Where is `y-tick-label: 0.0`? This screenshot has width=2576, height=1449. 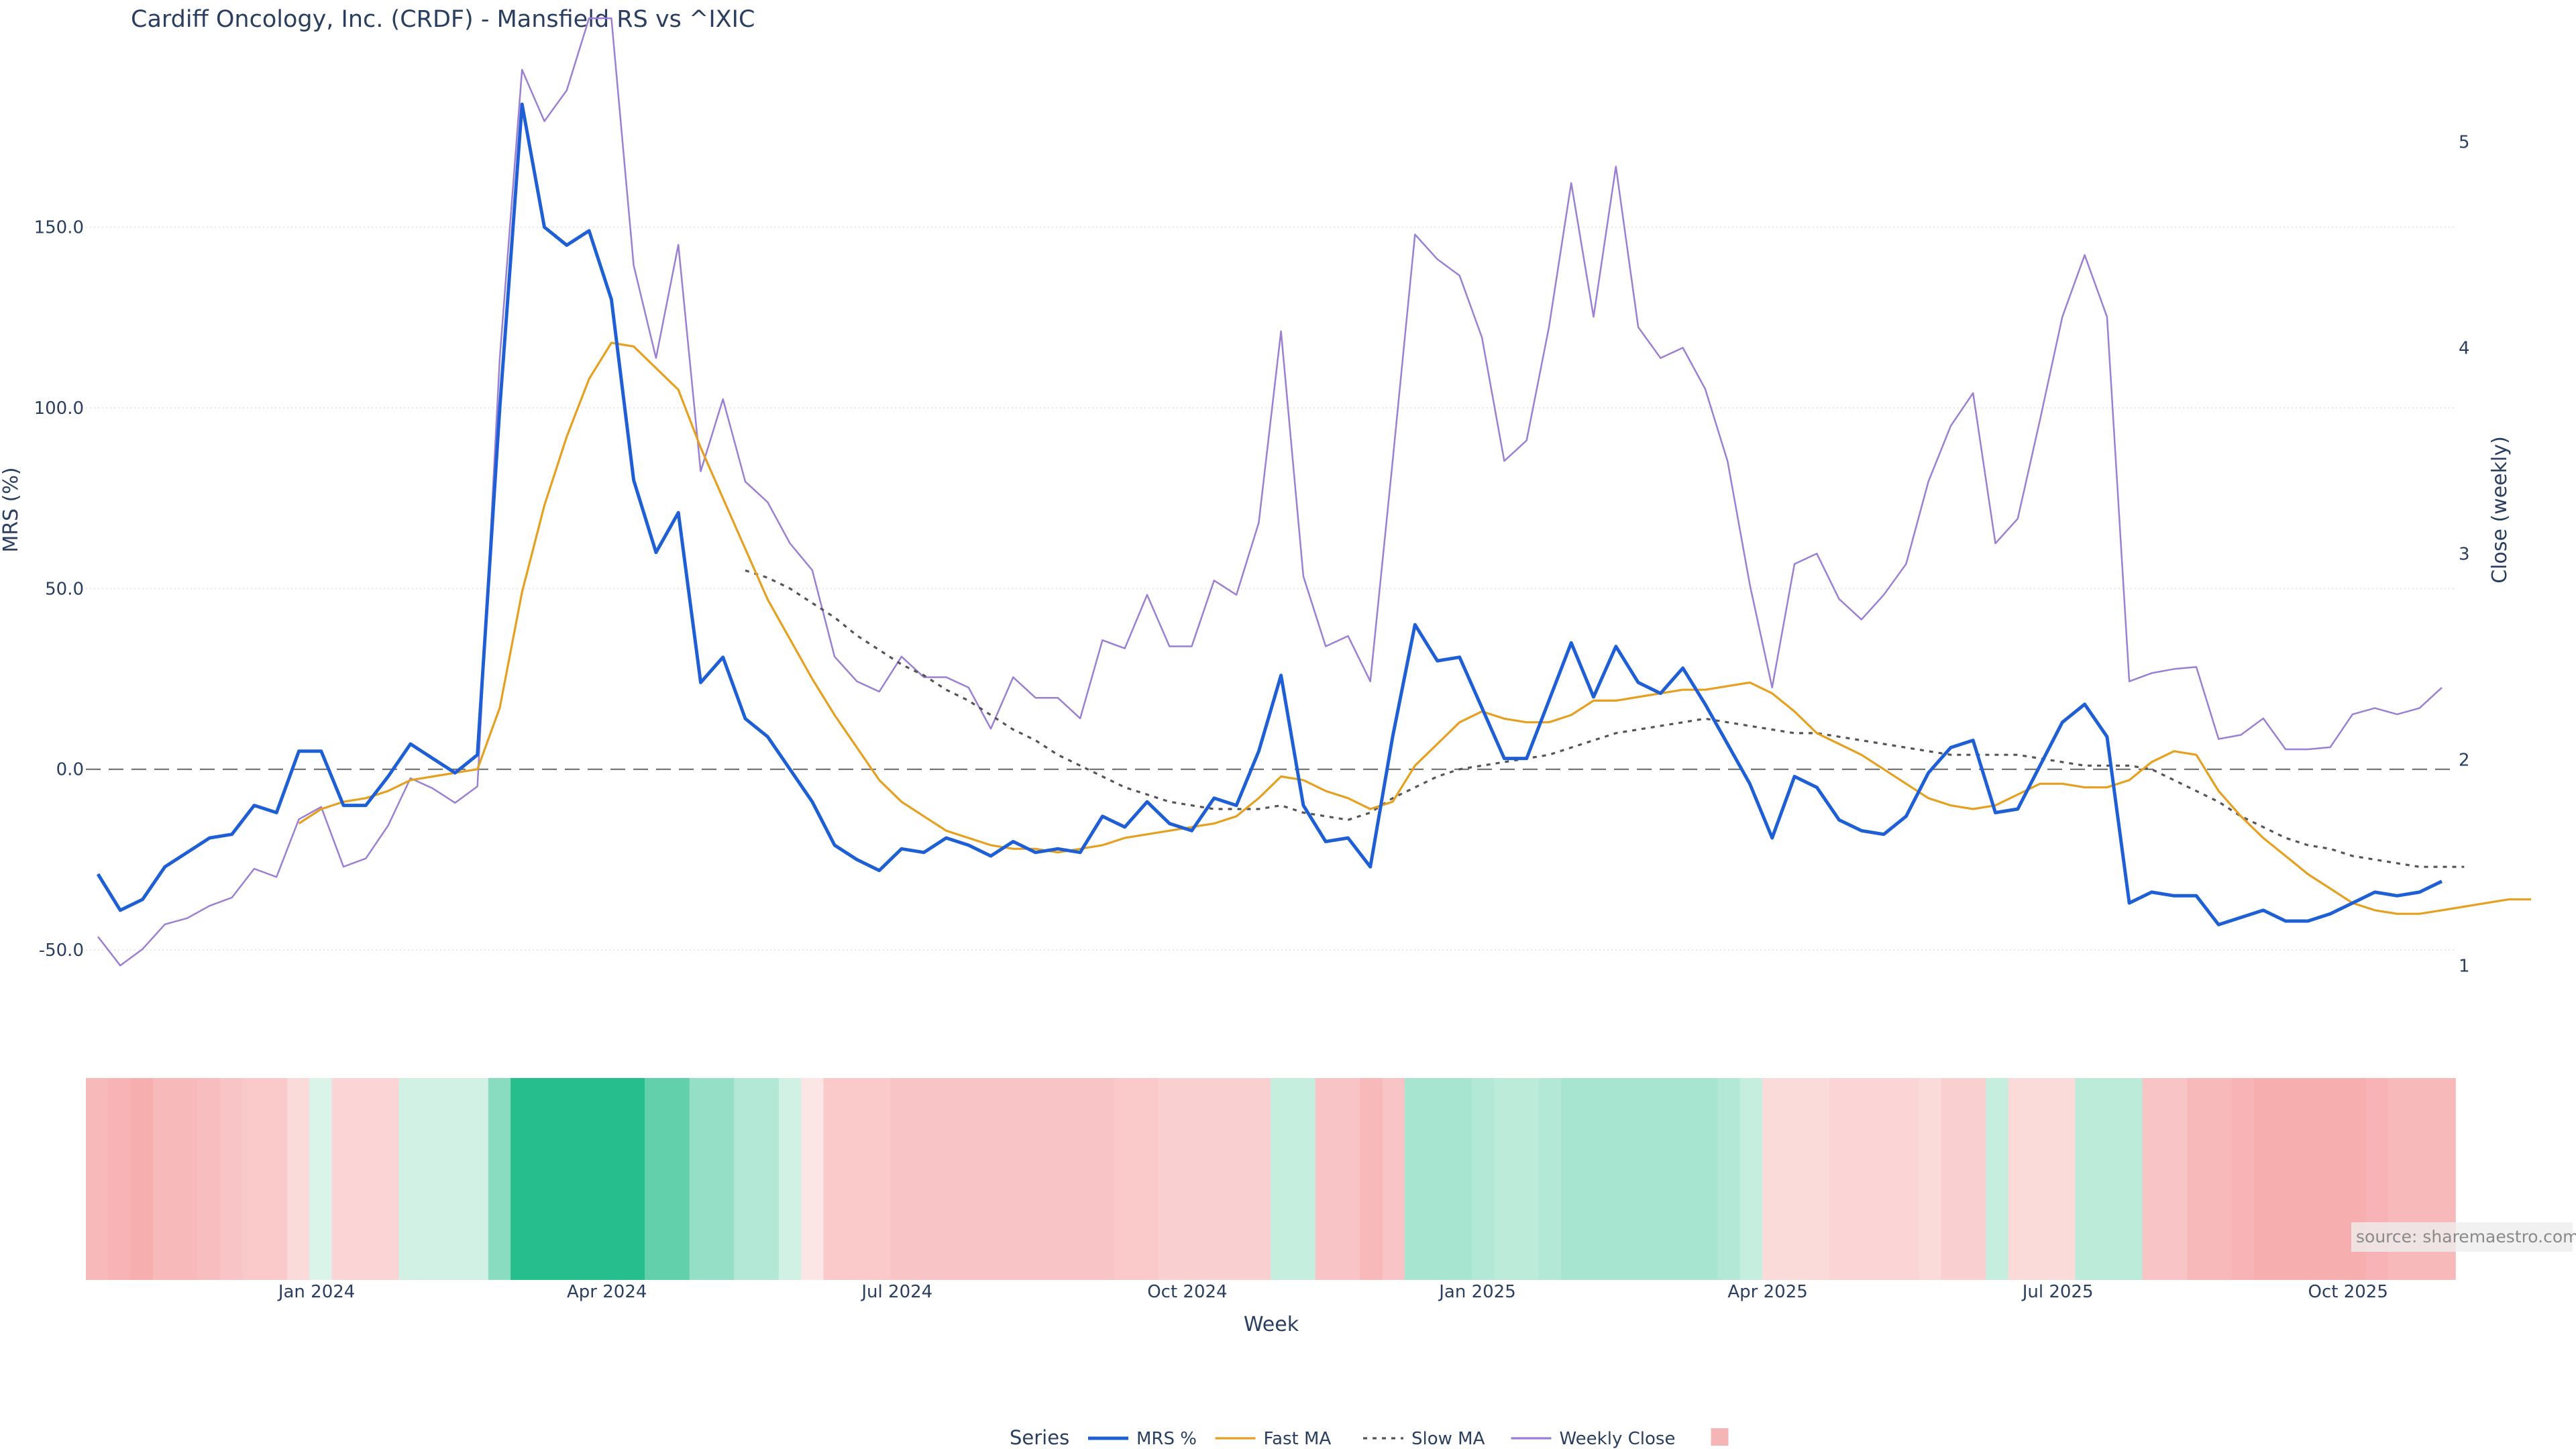 y-tick-label: 0.0 is located at coordinates (70, 770).